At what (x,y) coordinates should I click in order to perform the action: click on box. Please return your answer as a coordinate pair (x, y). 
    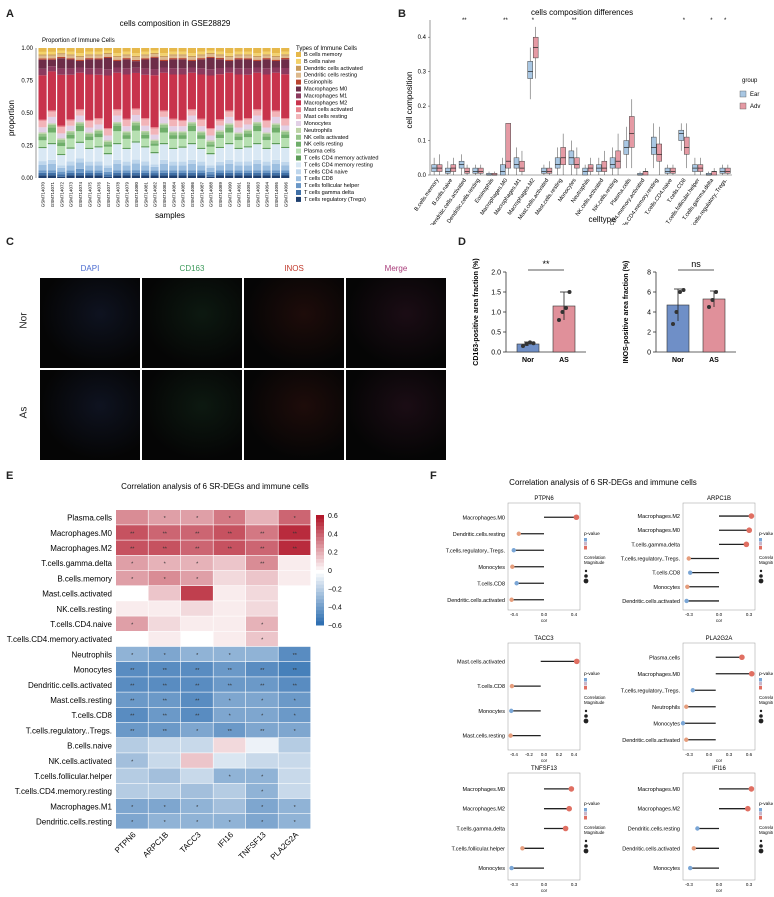
    Looking at the image, I should click on (467, 170).